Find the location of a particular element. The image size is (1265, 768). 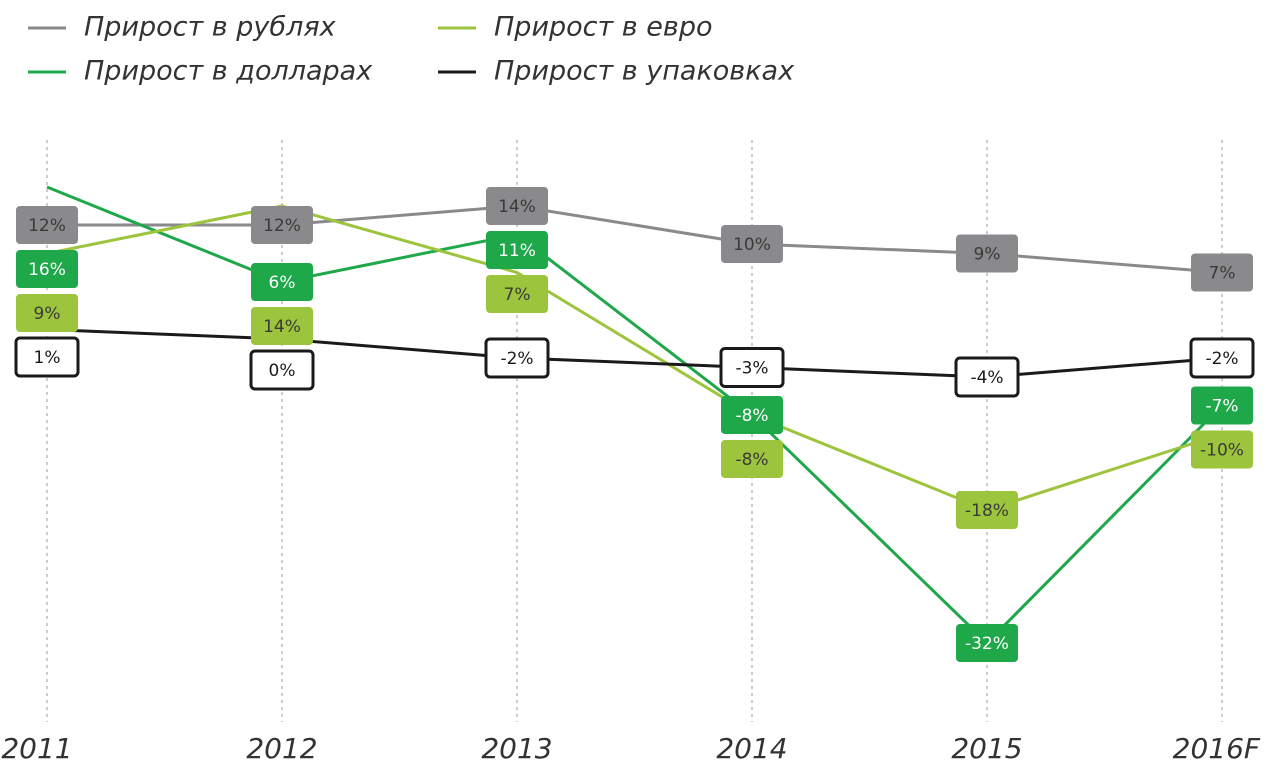

data-label: 6% is located at coordinates (282, 283).